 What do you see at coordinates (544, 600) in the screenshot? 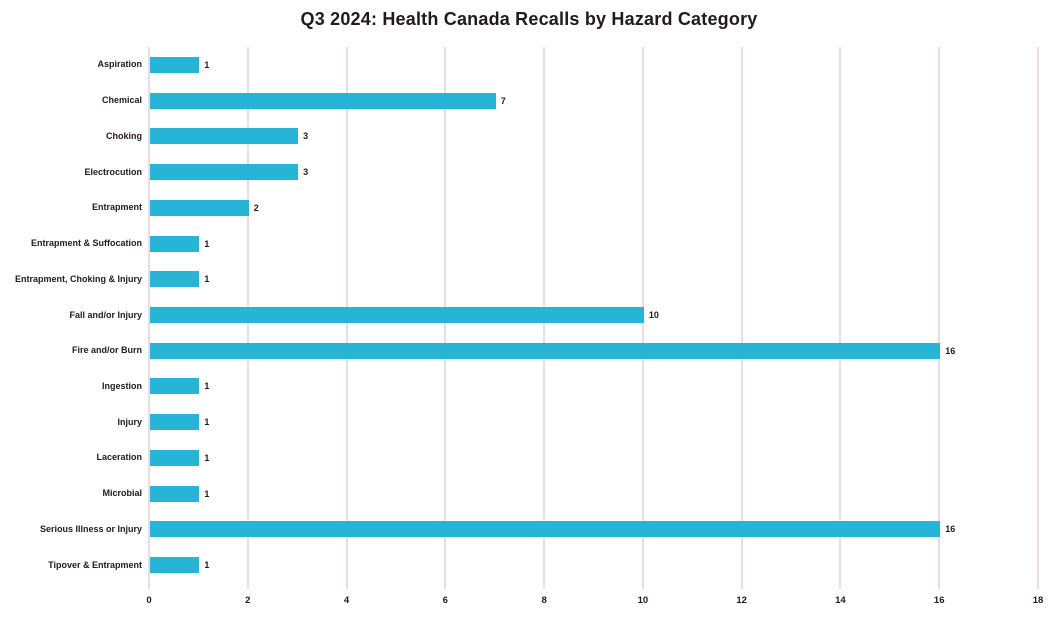
I see `x-tick-label: 8` at bounding box center [544, 600].